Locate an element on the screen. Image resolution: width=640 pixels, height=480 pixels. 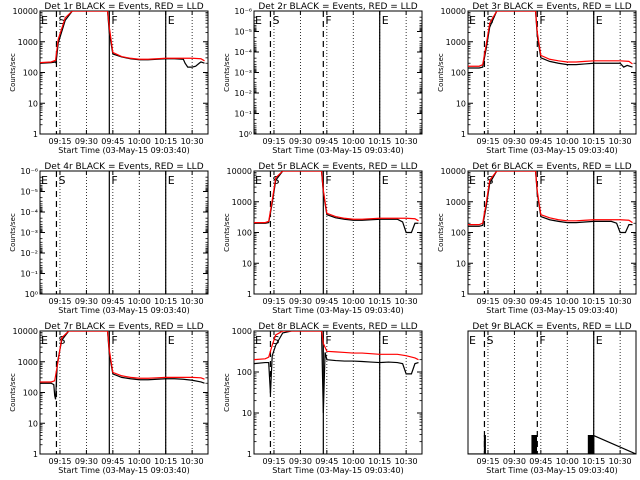
y-tick-label: 10⁻⁴ is located at coordinates (243, 52).